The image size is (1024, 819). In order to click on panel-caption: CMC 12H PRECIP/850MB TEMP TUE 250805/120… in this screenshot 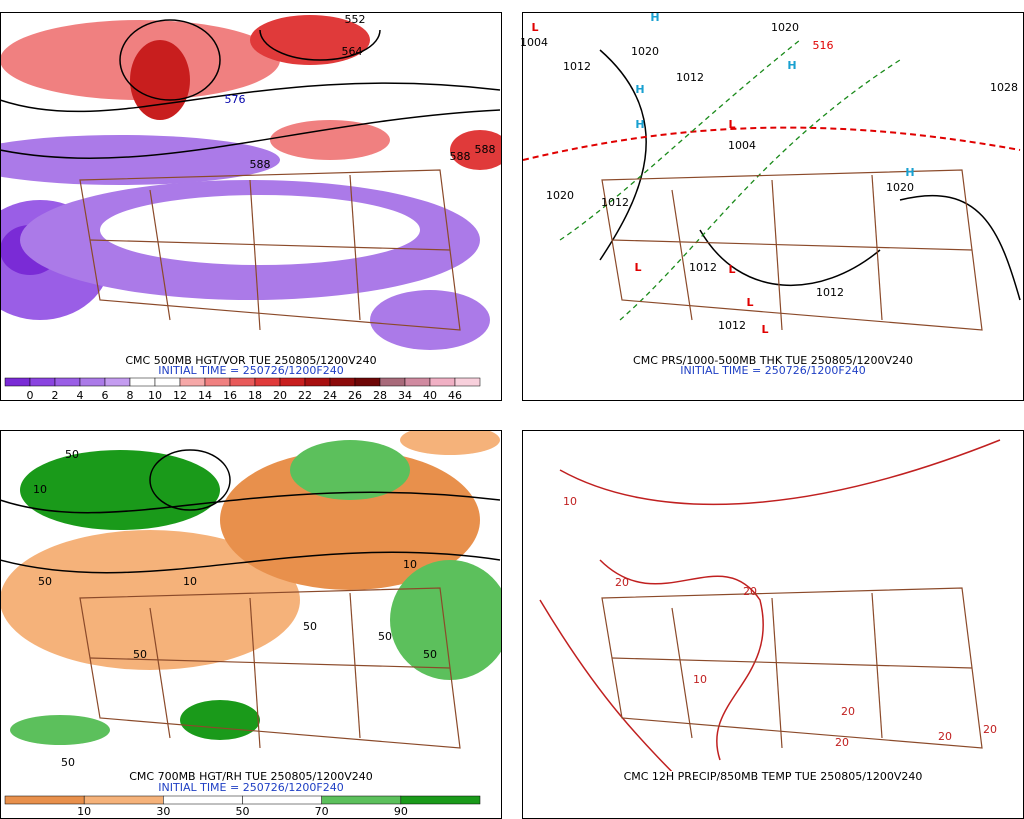, I will do `click(773, 776)`.